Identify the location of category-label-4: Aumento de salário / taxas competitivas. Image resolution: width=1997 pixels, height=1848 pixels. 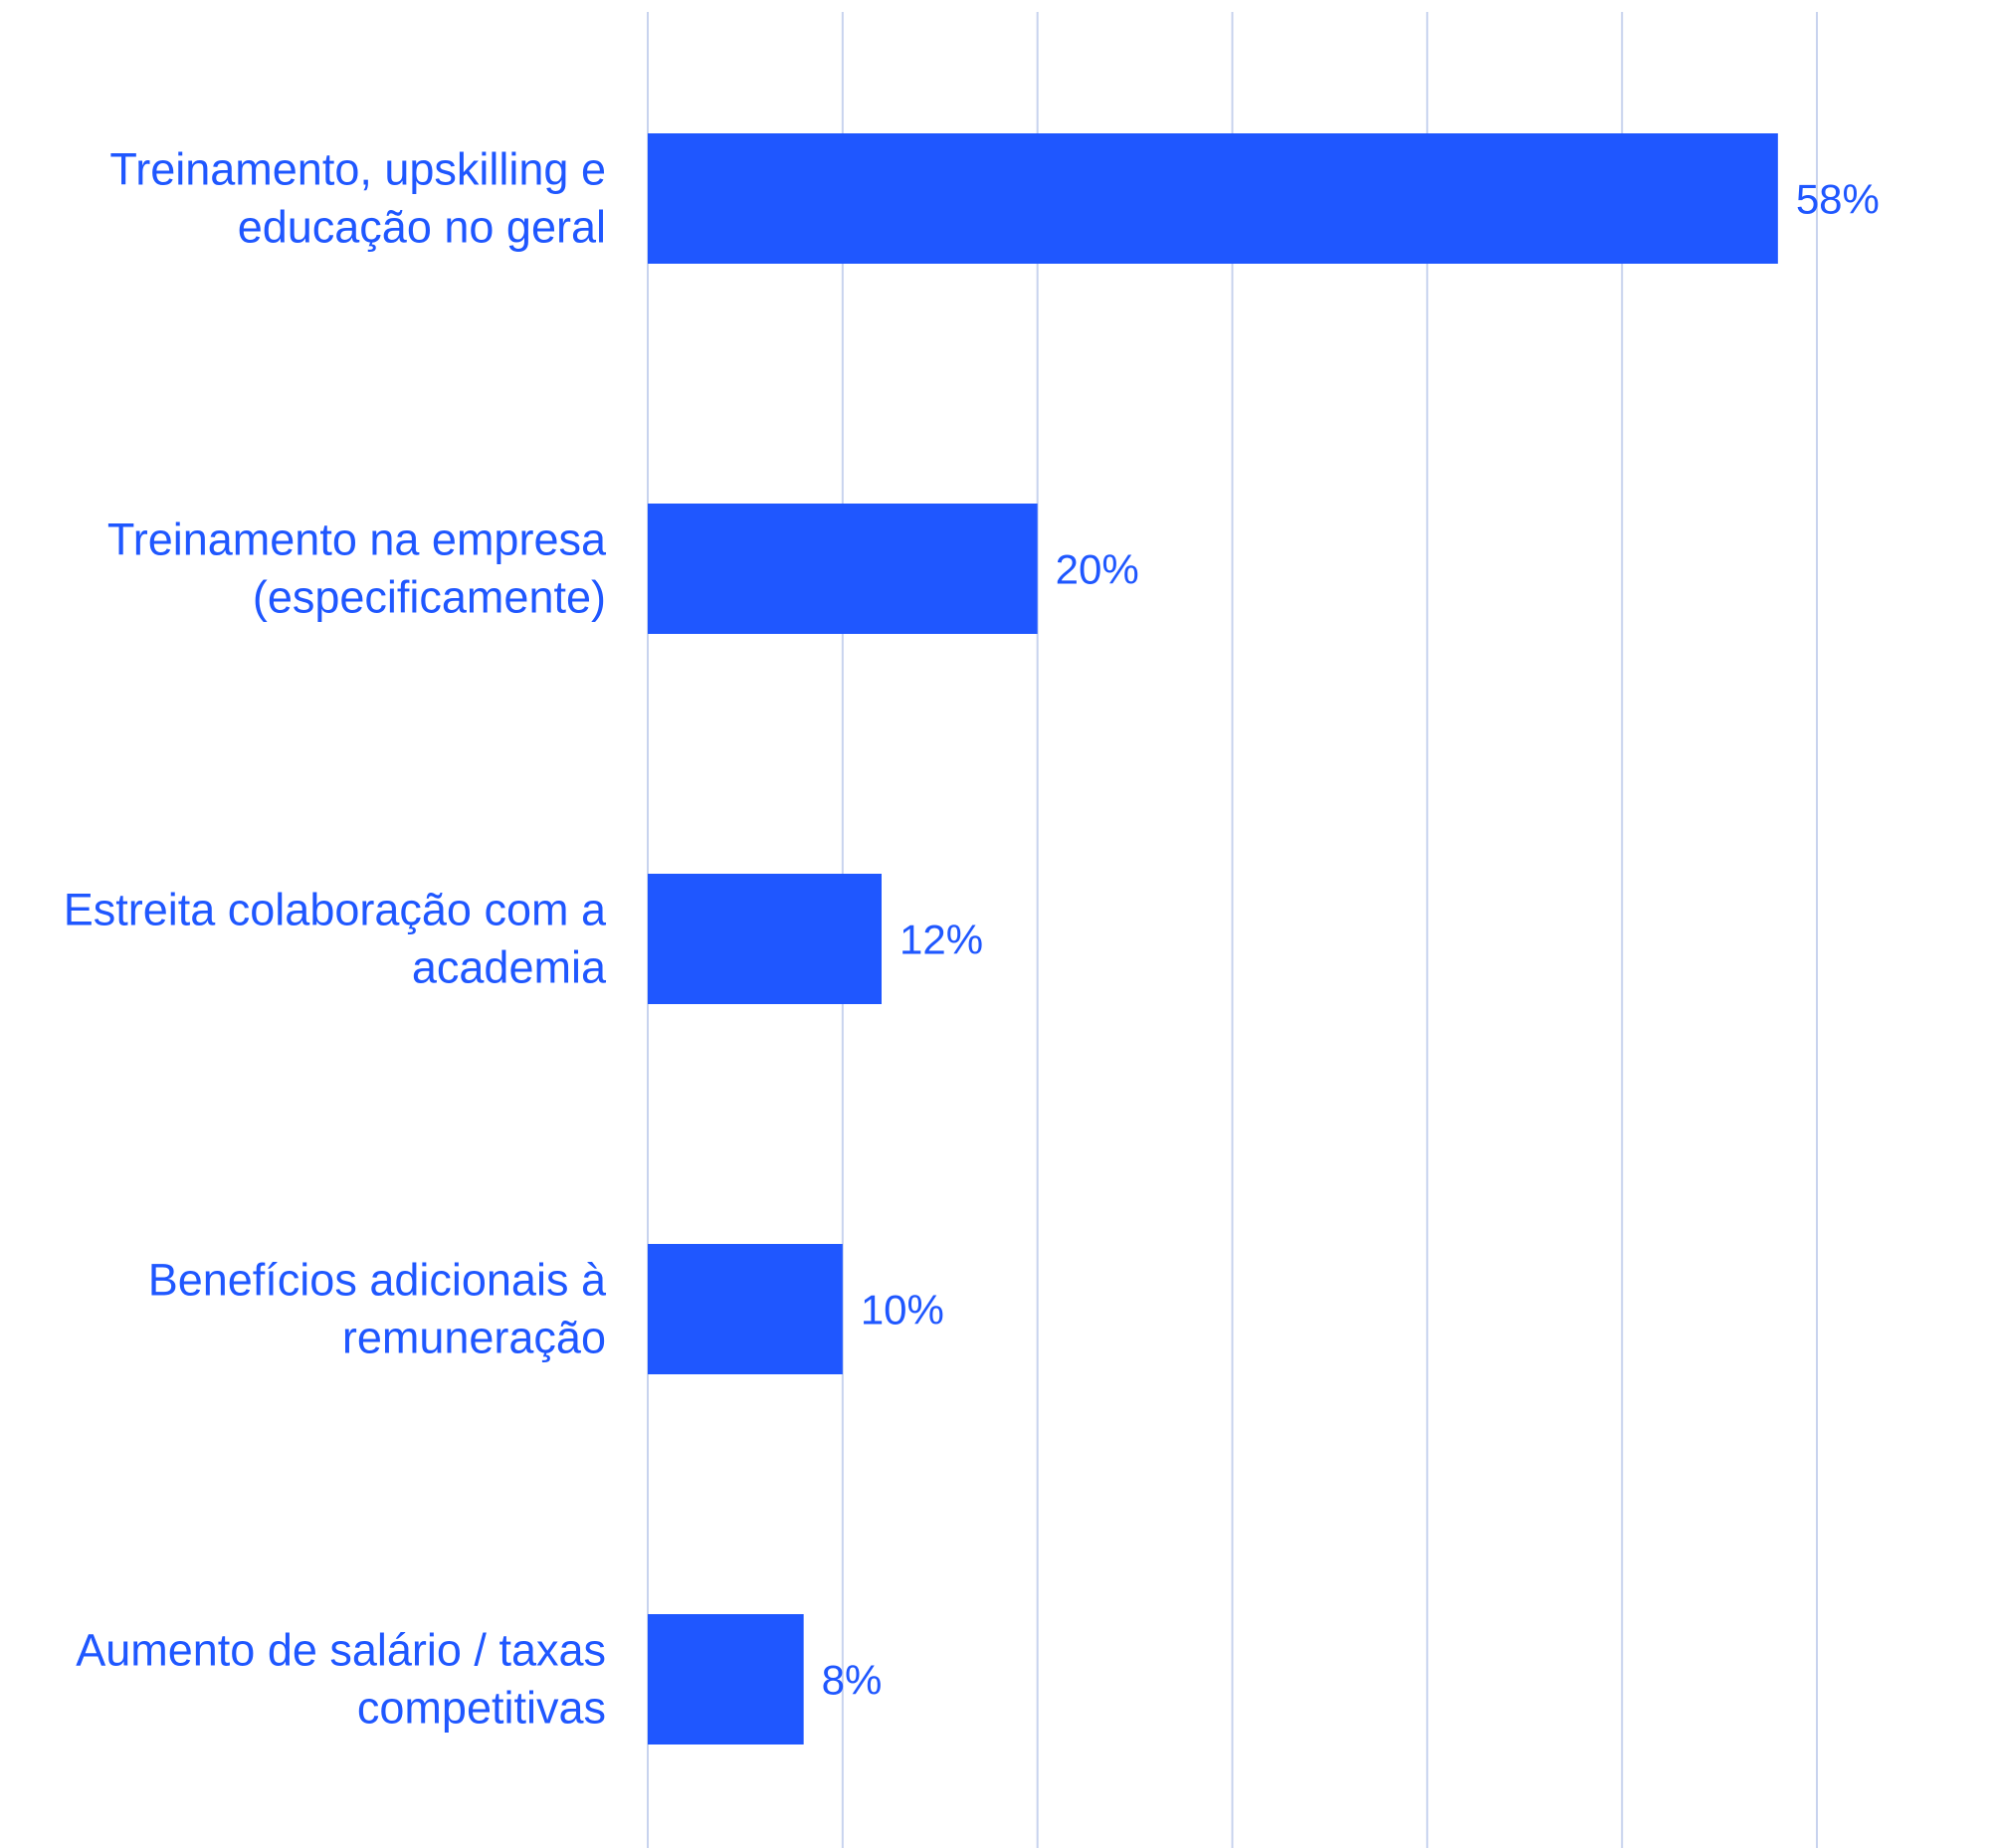
(341, 1679).